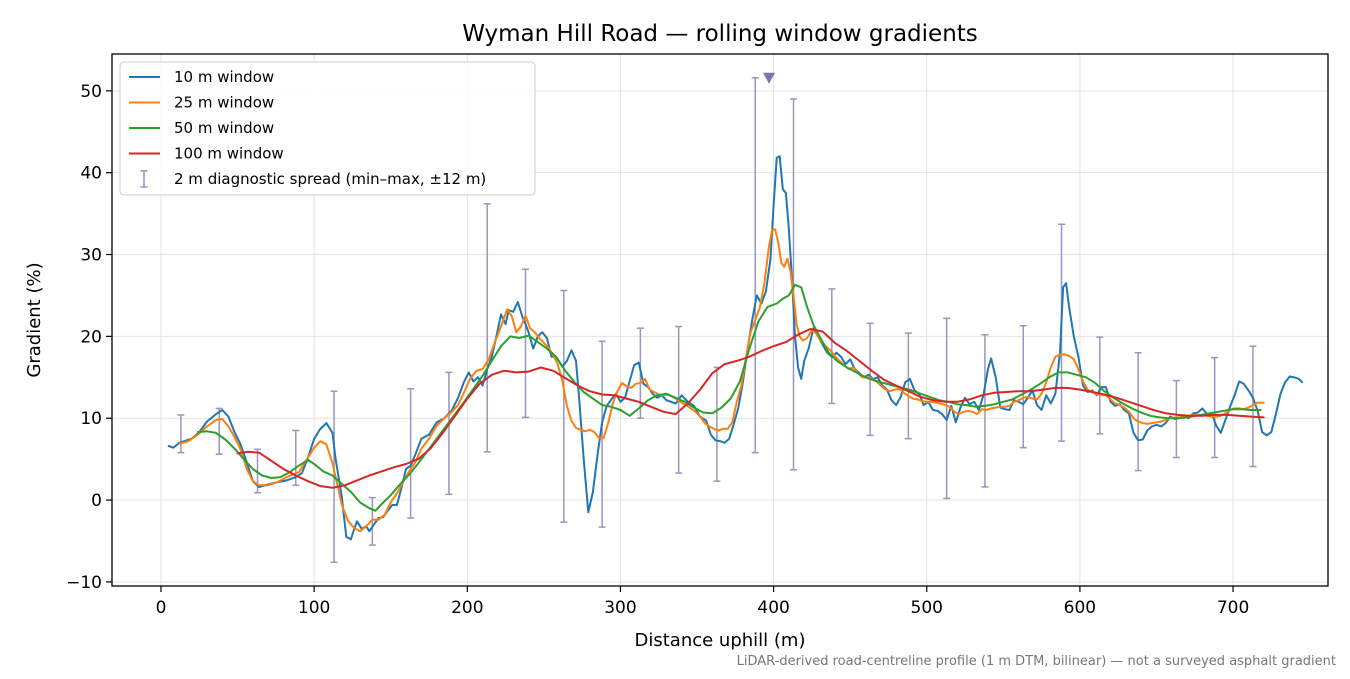 Image resolution: width=1350 pixels, height=679 pixels. Describe the element at coordinates (720, 640) in the screenshot. I see `x-axis-label: Distance uphill (m)` at that location.